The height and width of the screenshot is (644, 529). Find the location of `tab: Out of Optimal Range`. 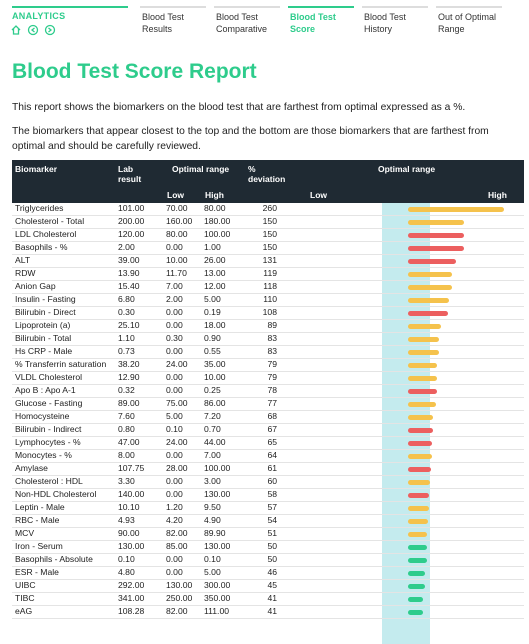

tab: Out of Optimal Range is located at coordinates (467, 23).